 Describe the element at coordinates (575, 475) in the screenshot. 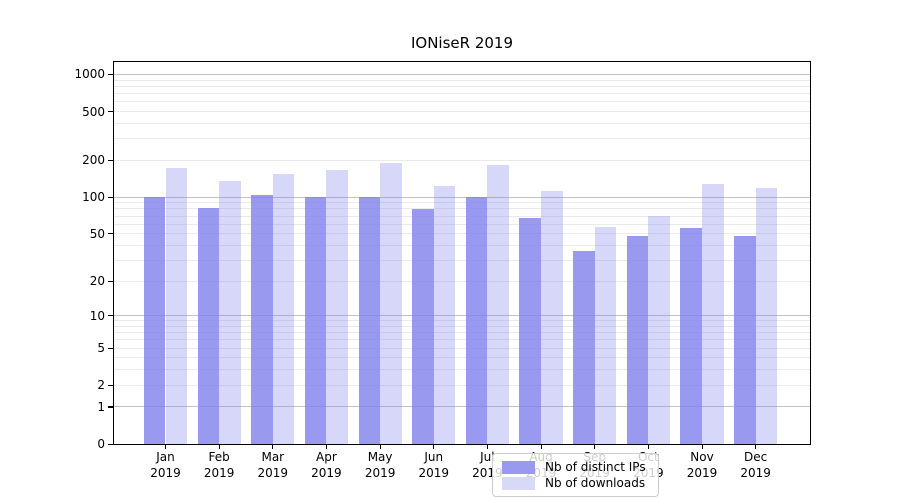

I see `legend: Nb of distinct IPs Nb of downloads` at that location.